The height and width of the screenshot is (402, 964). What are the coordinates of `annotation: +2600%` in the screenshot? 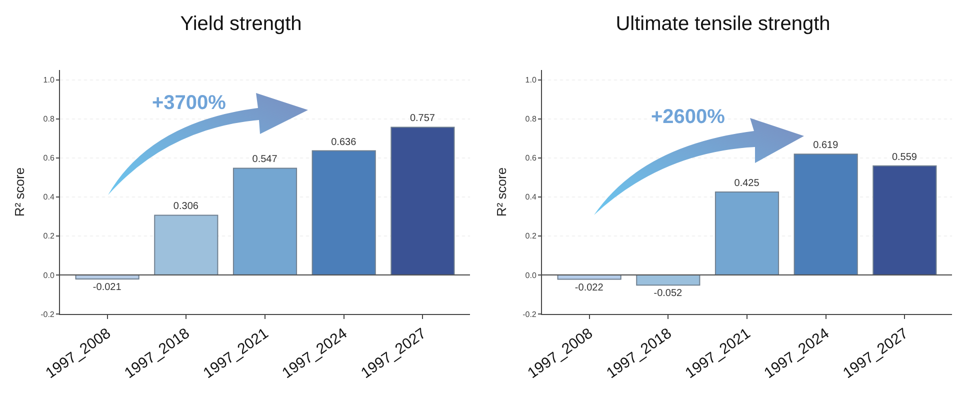 It's located at (688, 117).